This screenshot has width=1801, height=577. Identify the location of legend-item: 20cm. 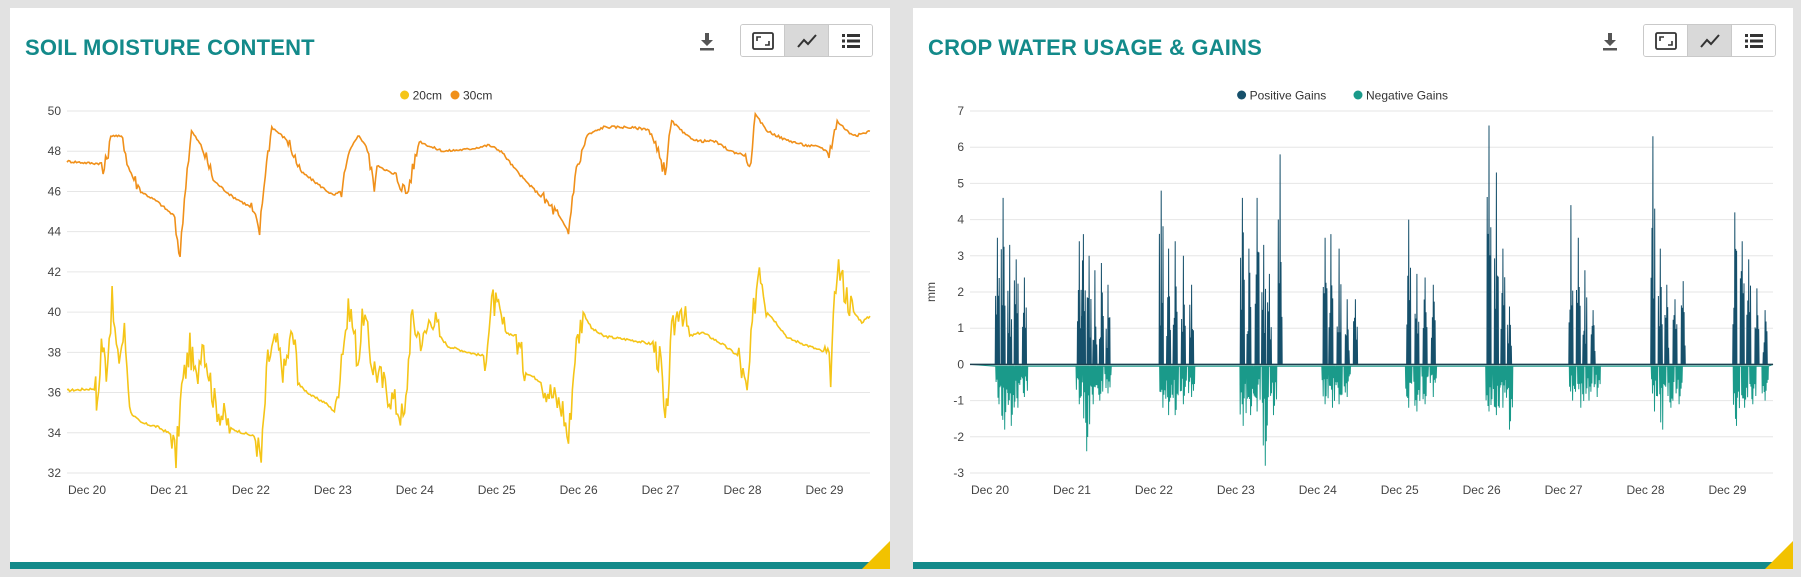
(421, 96).